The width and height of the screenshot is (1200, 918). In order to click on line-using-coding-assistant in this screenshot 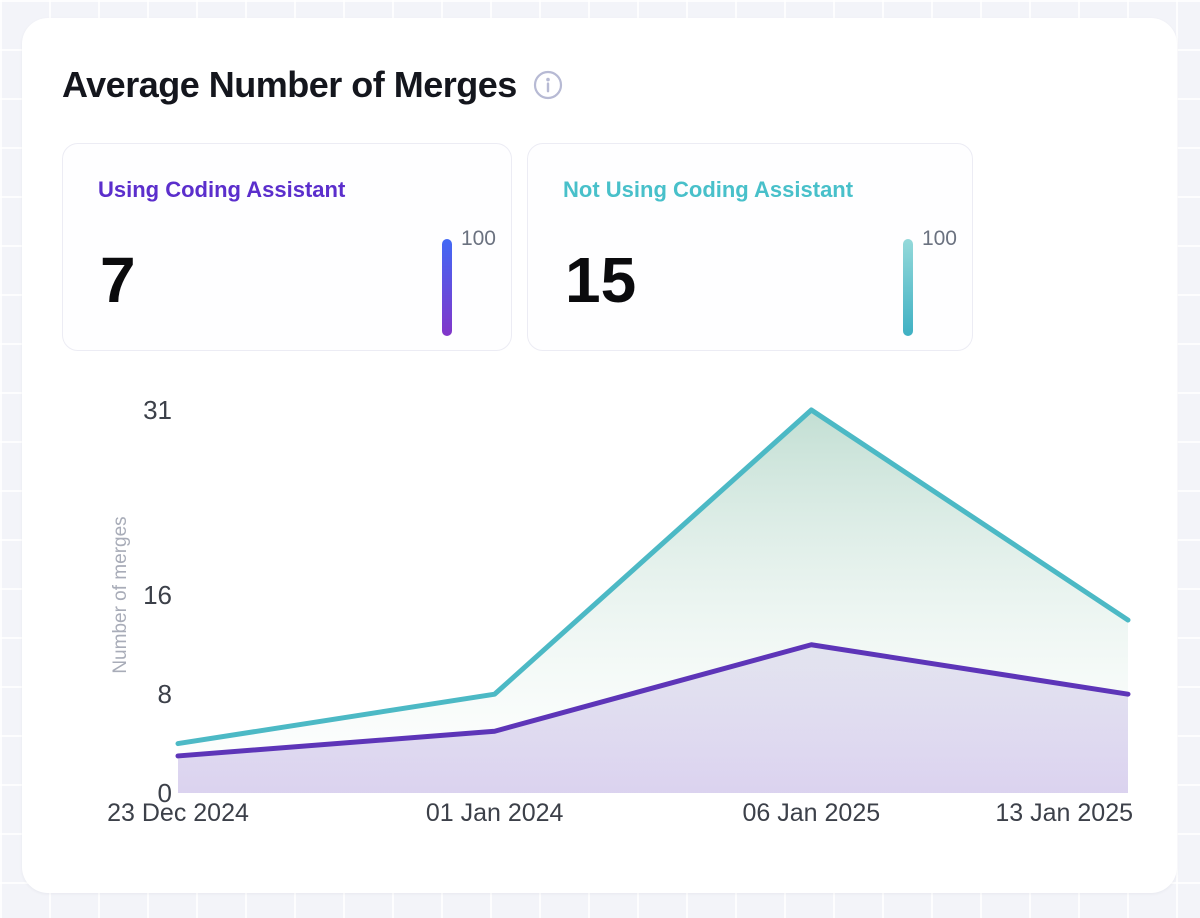, I will do `click(653, 700)`.